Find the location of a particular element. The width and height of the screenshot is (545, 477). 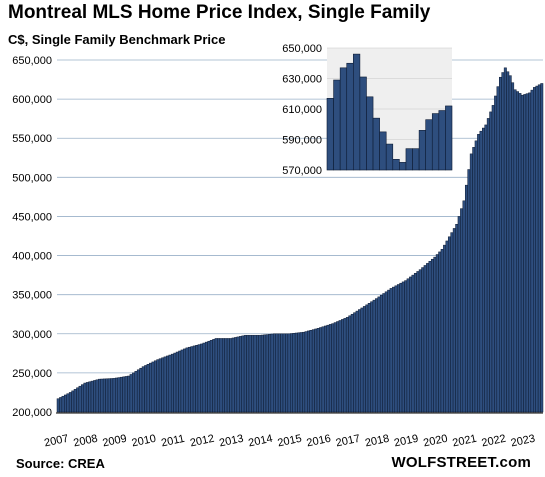

x-tick-label: 2019 is located at coordinates (406, 441).